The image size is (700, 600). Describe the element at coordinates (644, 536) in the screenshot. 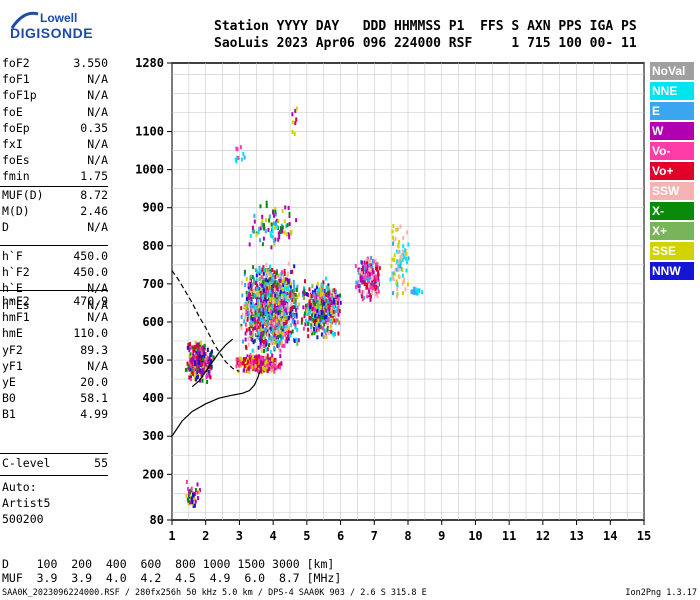

I see `x-tick-label: 15` at that location.